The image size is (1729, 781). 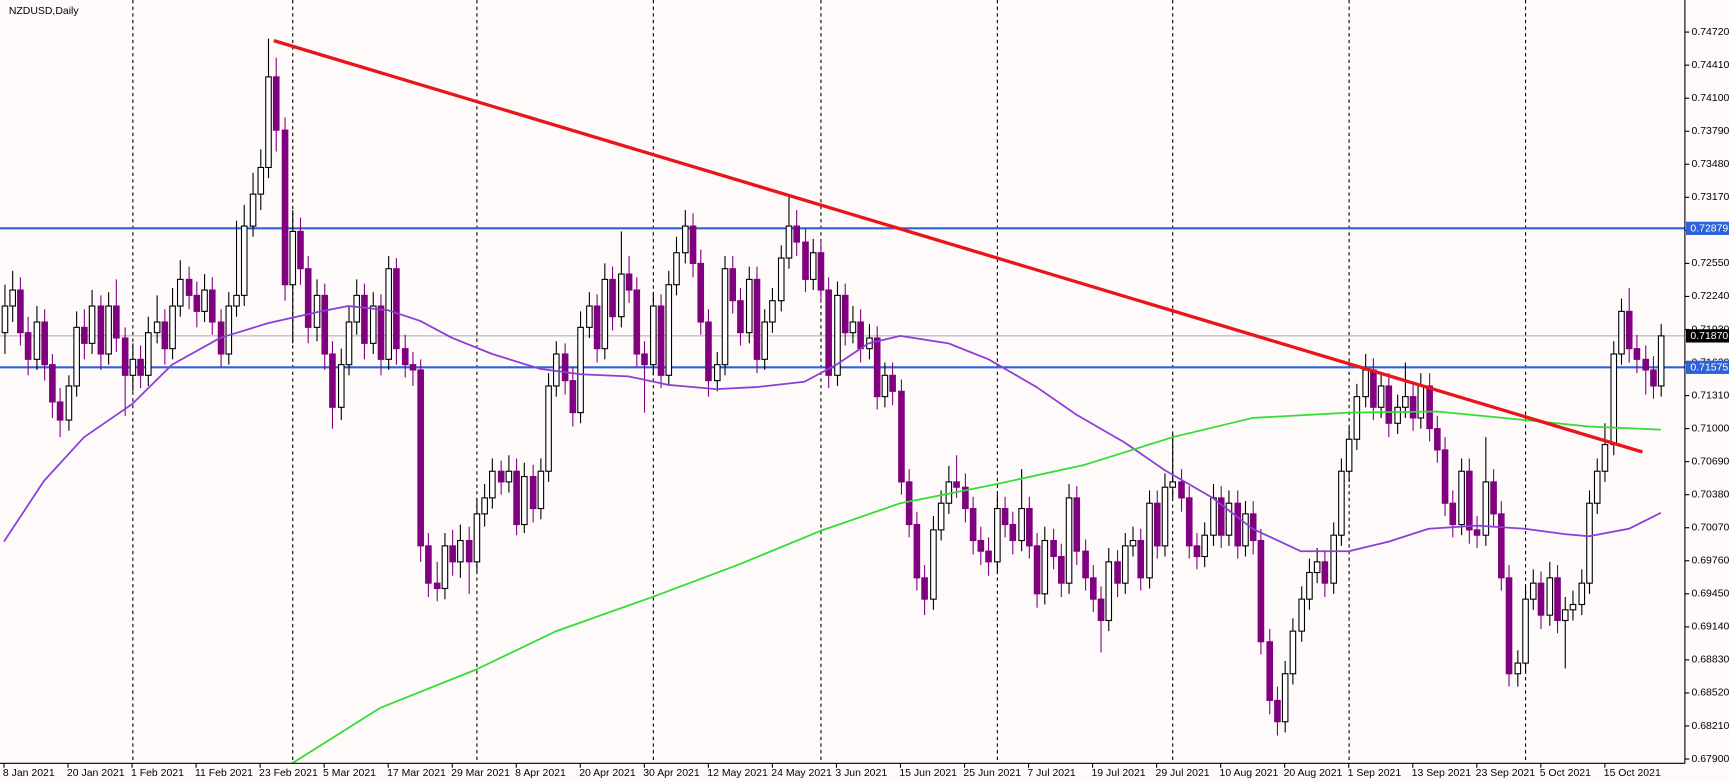 What do you see at coordinates (1710, 65) in the screenshot?
I see `y-tick-label: 0.74410` at bounding box center [1710, 65].